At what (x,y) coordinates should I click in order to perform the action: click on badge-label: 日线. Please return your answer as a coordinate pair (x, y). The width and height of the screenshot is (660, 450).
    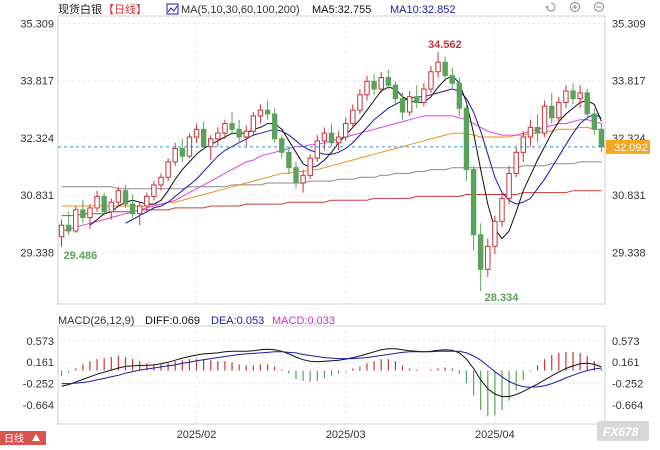
    Looking at the image, I should click on (14, 438).